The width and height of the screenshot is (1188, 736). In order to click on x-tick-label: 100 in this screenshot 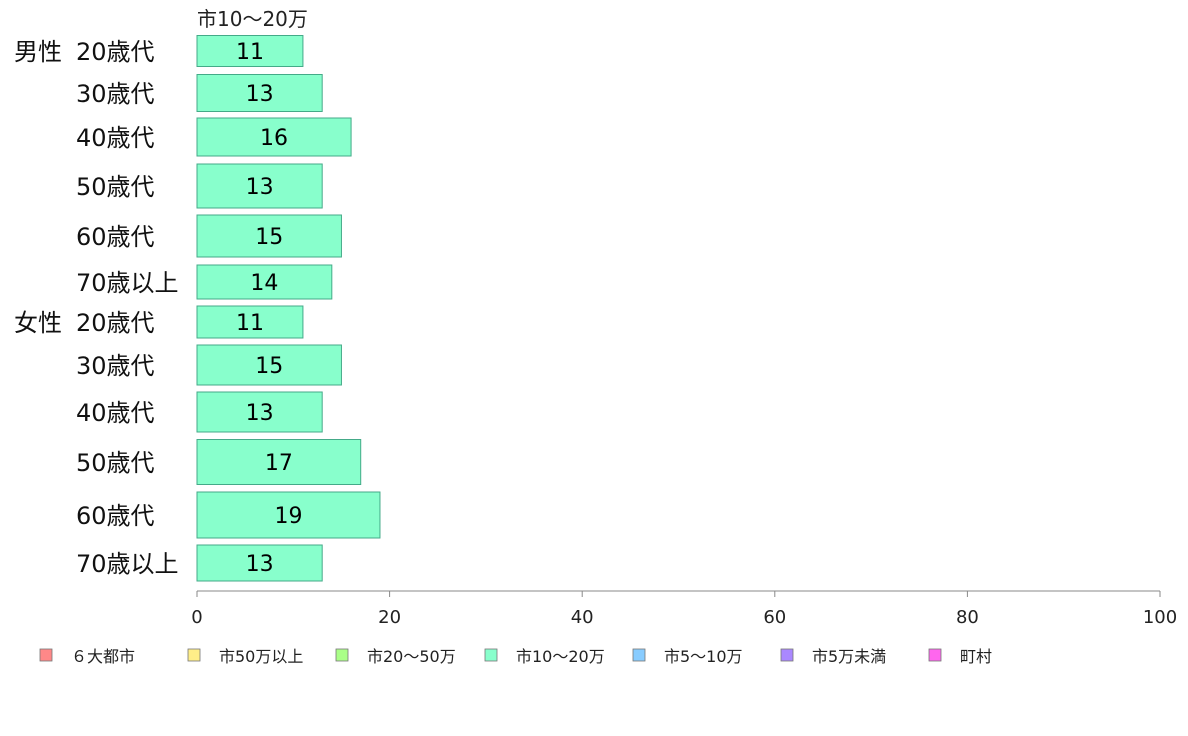, I will do `click(1160, 617)`.